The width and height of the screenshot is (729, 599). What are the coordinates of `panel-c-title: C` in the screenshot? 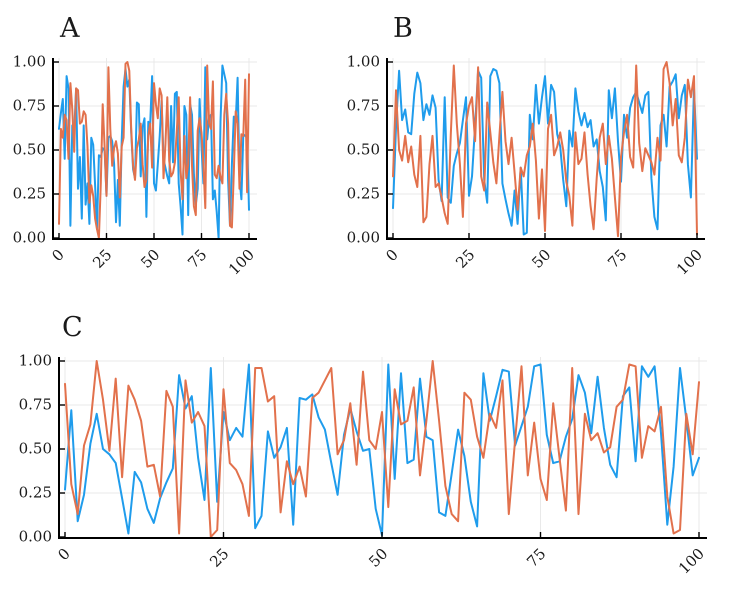 It's located at (72, 327).